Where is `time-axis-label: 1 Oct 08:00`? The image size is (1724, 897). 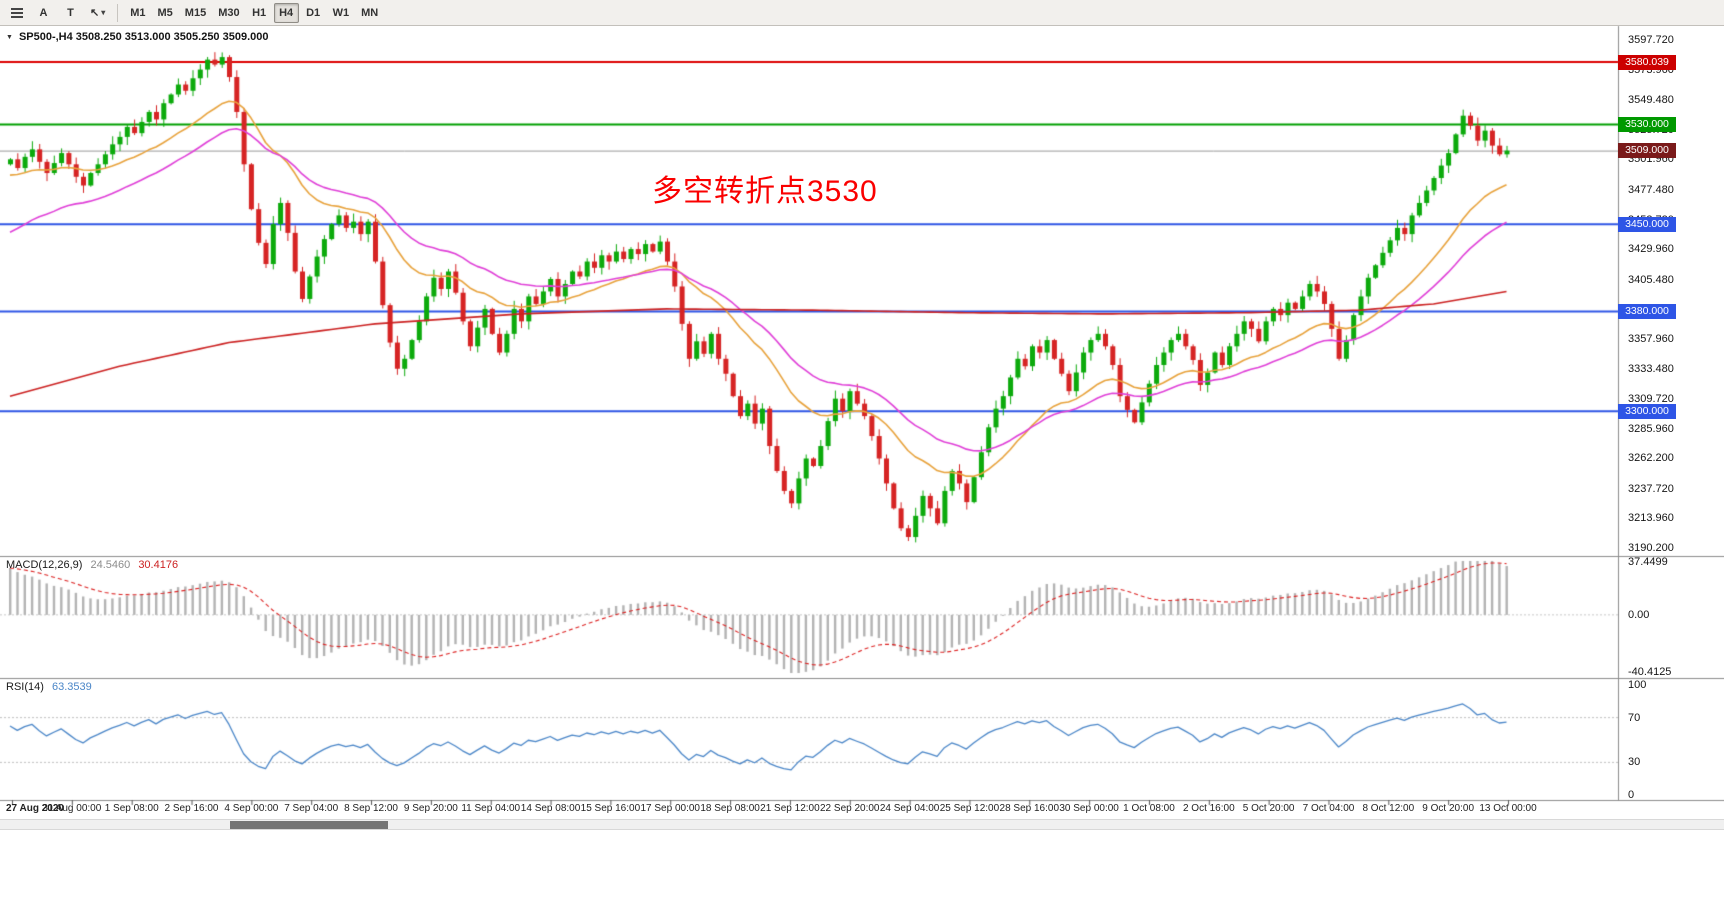
time-axis-label: 1 Oct 08:00 is located at coordinates (1149, 808).